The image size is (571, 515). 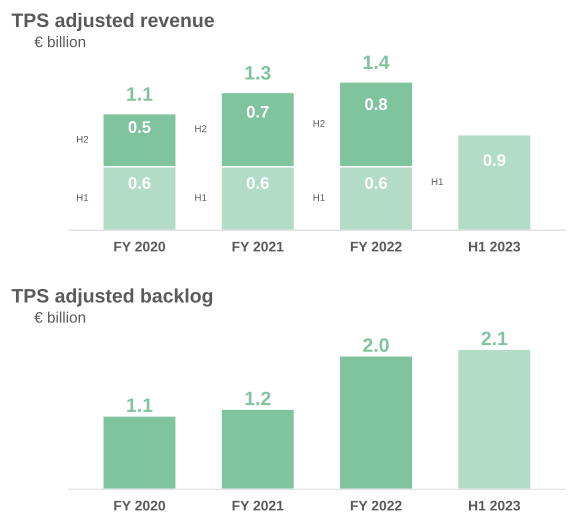 What do you see at coordinates (494, 339) in the screenshot?
I see `data-label: 2.1` at bounding box center [494, 339].